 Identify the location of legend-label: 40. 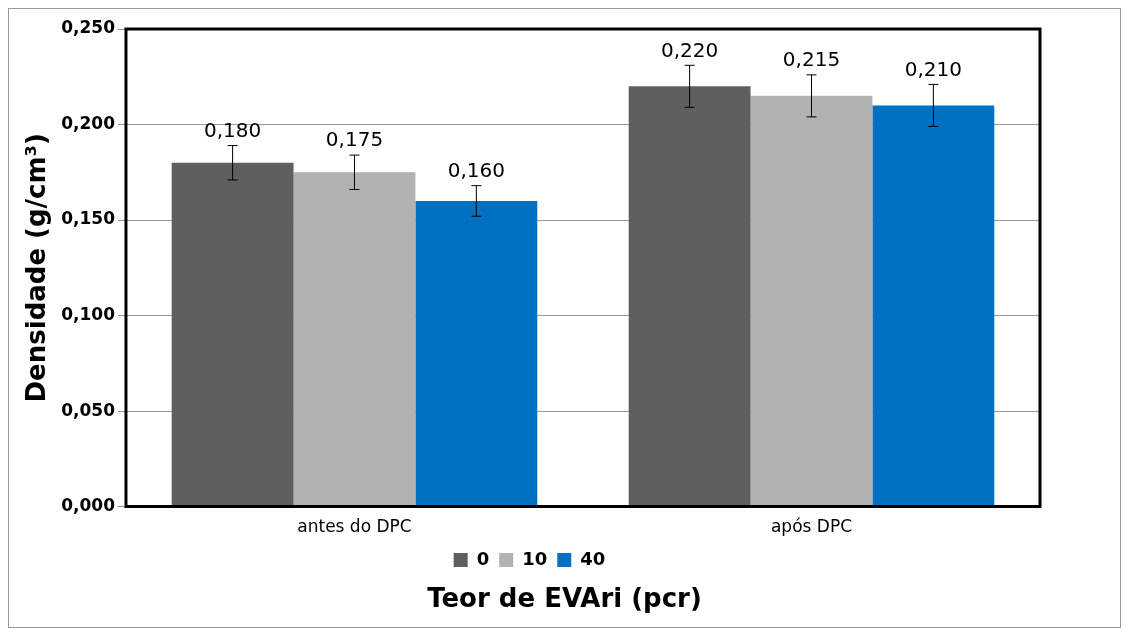
(593, 558).